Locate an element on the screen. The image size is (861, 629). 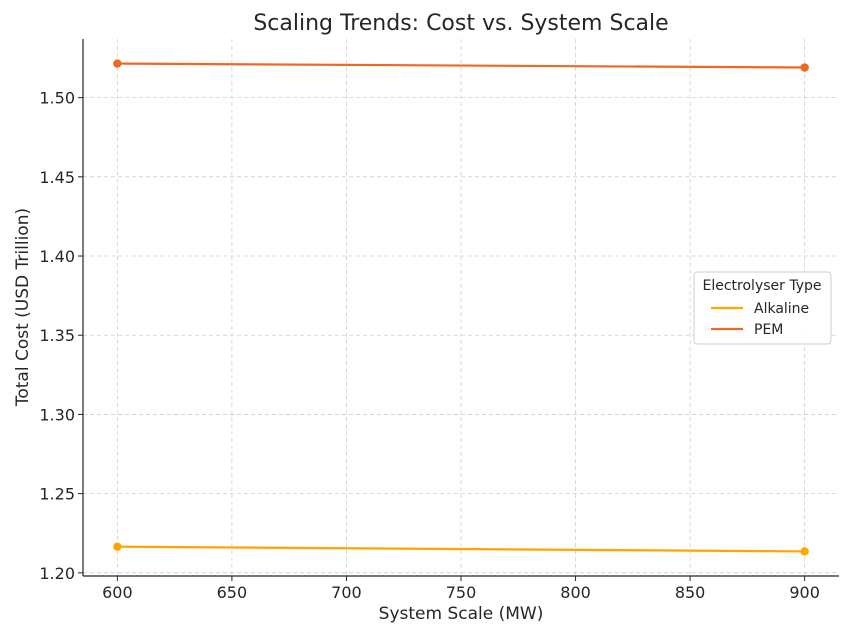
legend: Electrolyser Type Alkaline PEM is located at coordinates (762, 308).